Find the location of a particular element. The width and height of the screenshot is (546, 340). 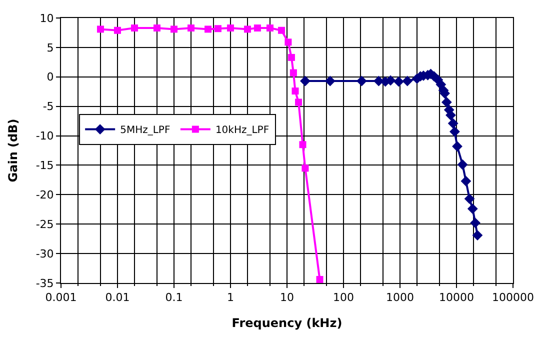

y-tick-label: -30 is located at coordinates (45, 253).